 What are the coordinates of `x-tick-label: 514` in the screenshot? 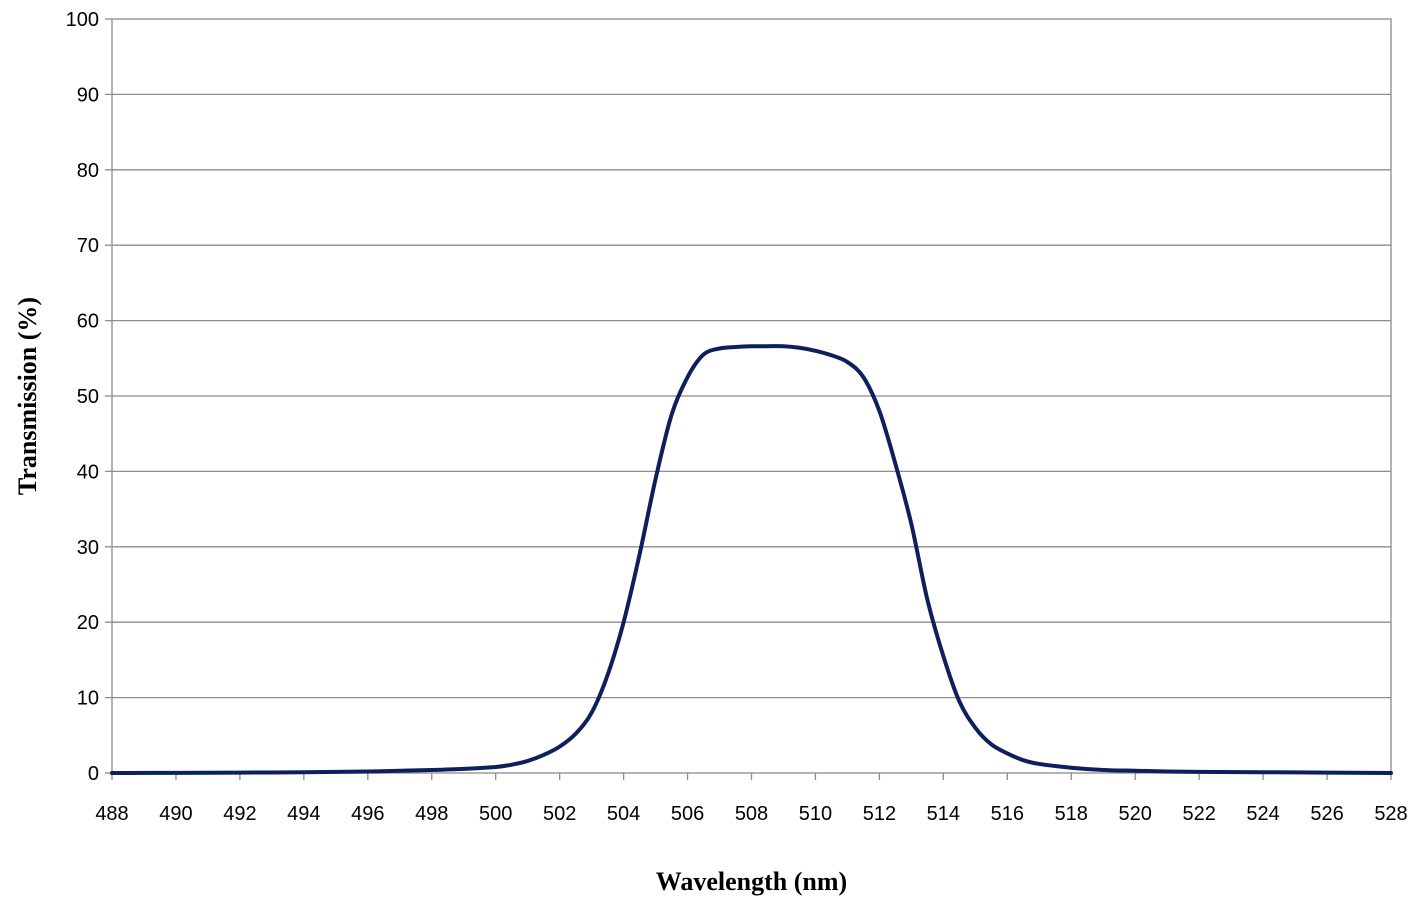 It's located at (943, 814).